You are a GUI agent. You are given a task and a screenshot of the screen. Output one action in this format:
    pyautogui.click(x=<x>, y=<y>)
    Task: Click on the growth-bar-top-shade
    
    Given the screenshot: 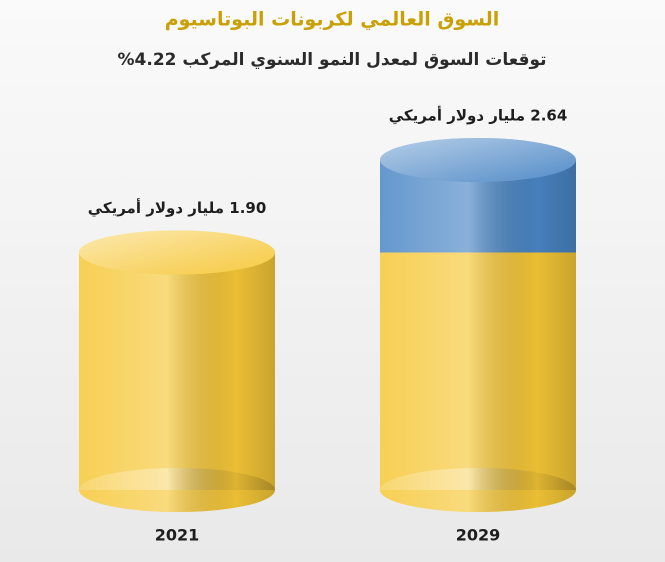 What is the action you would take?
    pyautogui.click(x=478, y=160)
    